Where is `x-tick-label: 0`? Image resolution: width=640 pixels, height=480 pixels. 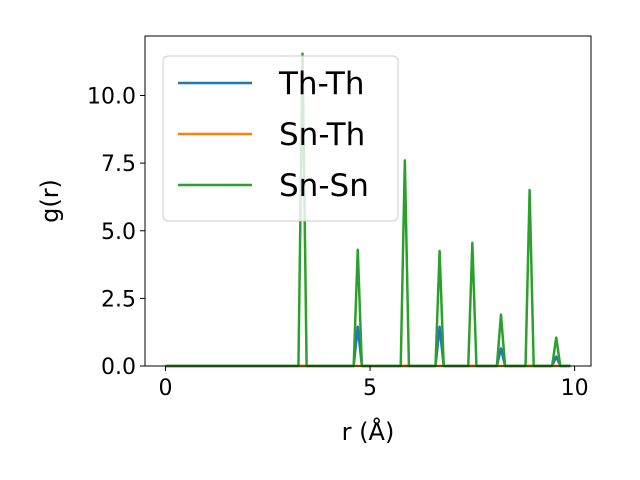 x-tick-label: 0 is located at coordinates (165, 388).